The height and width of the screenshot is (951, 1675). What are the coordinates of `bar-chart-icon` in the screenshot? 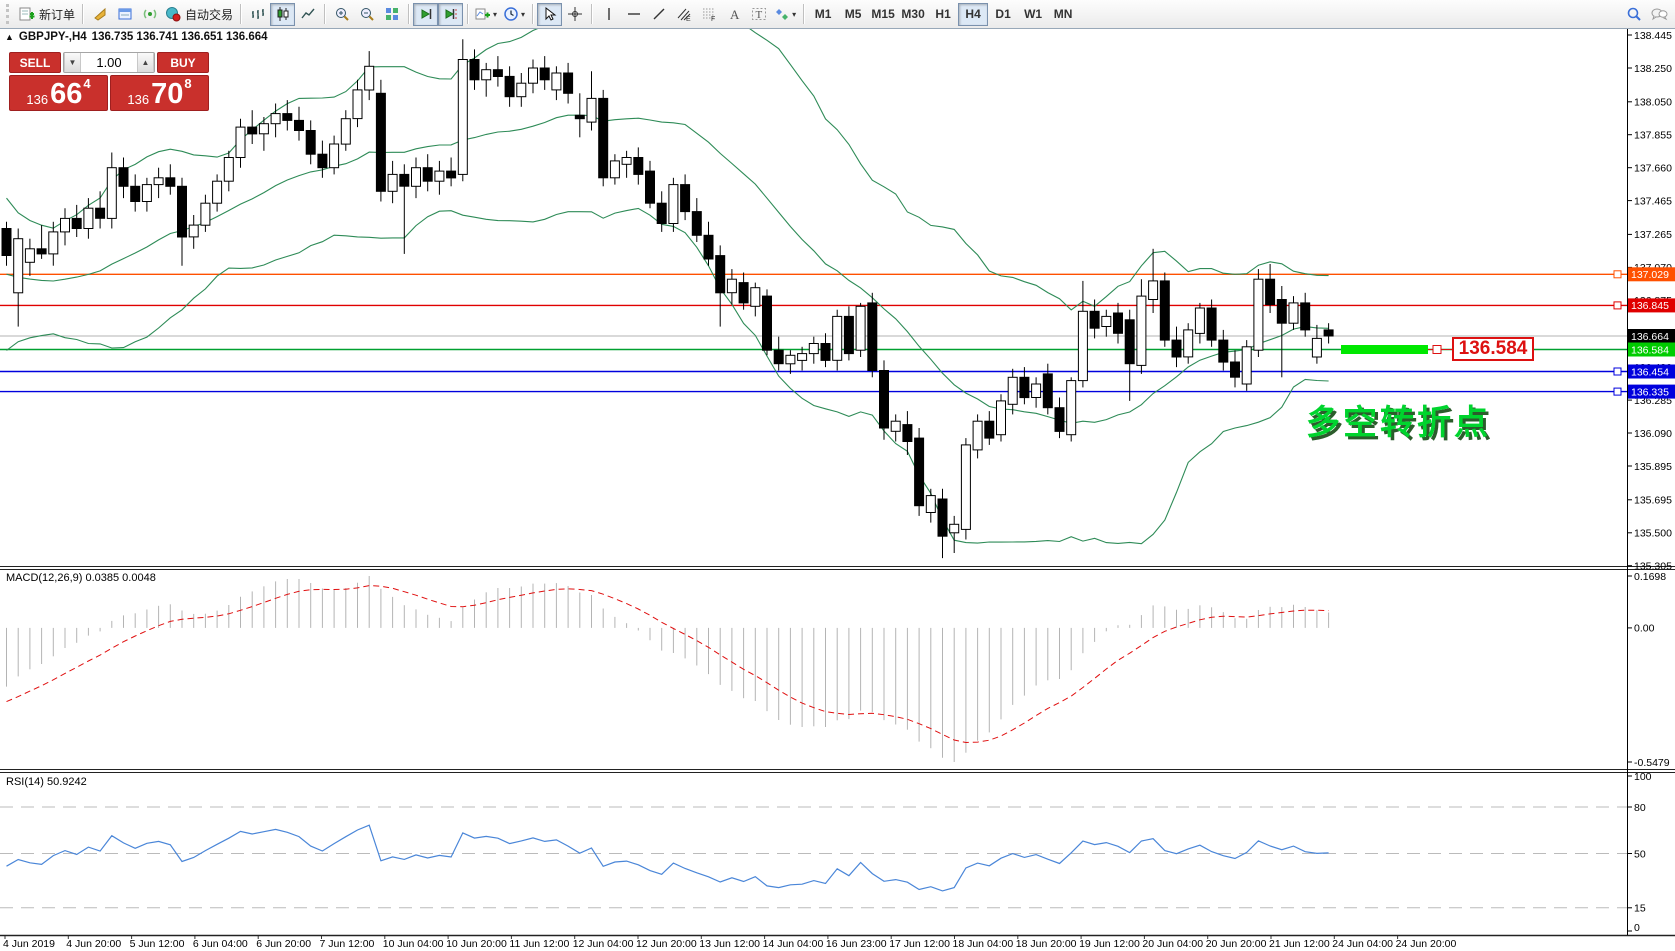 It's located at (258, 14).